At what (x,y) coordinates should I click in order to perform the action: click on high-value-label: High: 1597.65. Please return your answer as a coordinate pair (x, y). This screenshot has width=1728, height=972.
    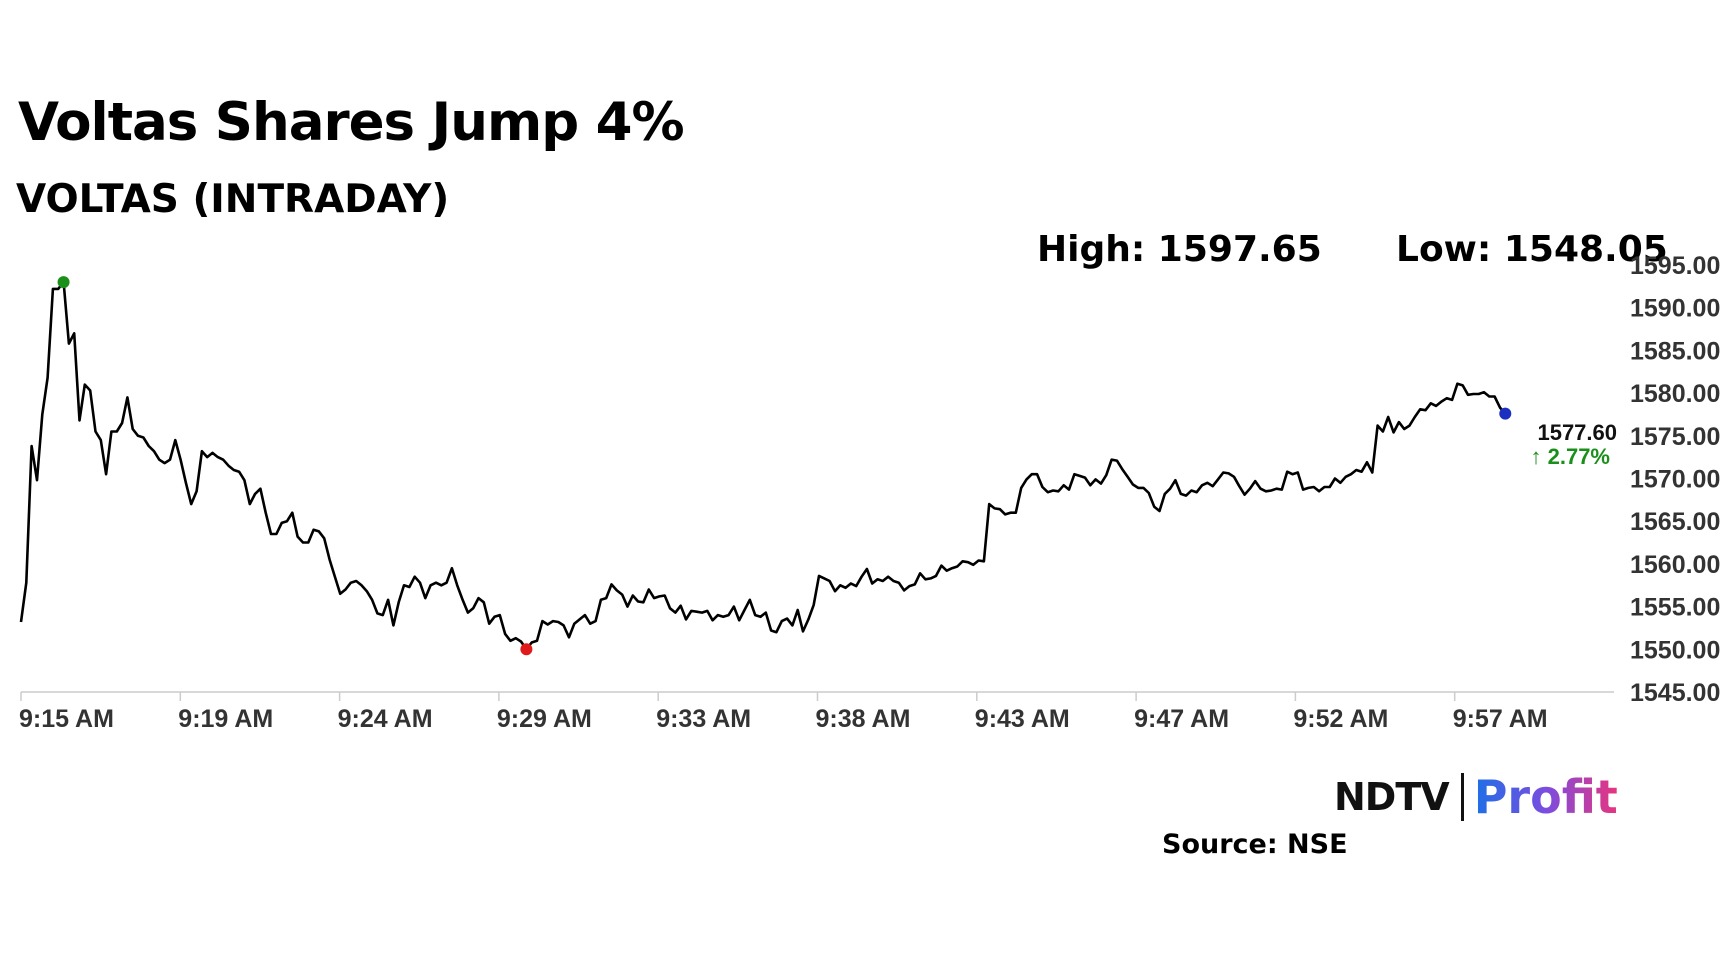
    Looking at the image, I should click on (1179, 249).